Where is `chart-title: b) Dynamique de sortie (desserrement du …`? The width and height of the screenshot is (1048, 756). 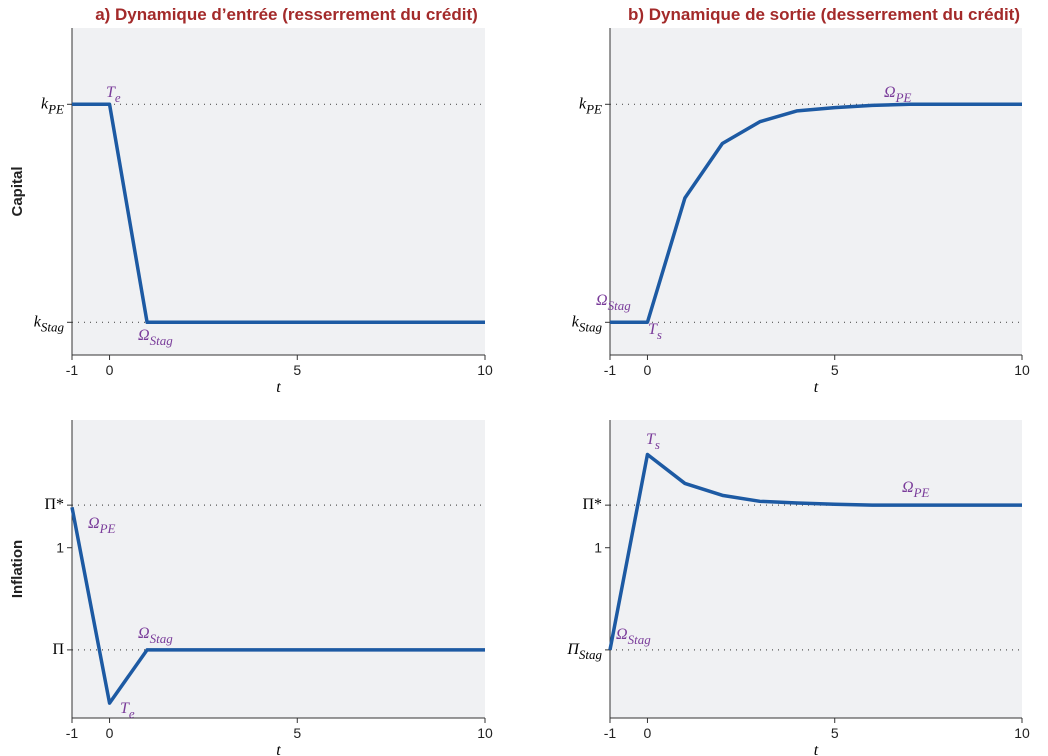
chart-title: b) Dynamique de sortie (desserrement du … is located at coordinates (824, 14).